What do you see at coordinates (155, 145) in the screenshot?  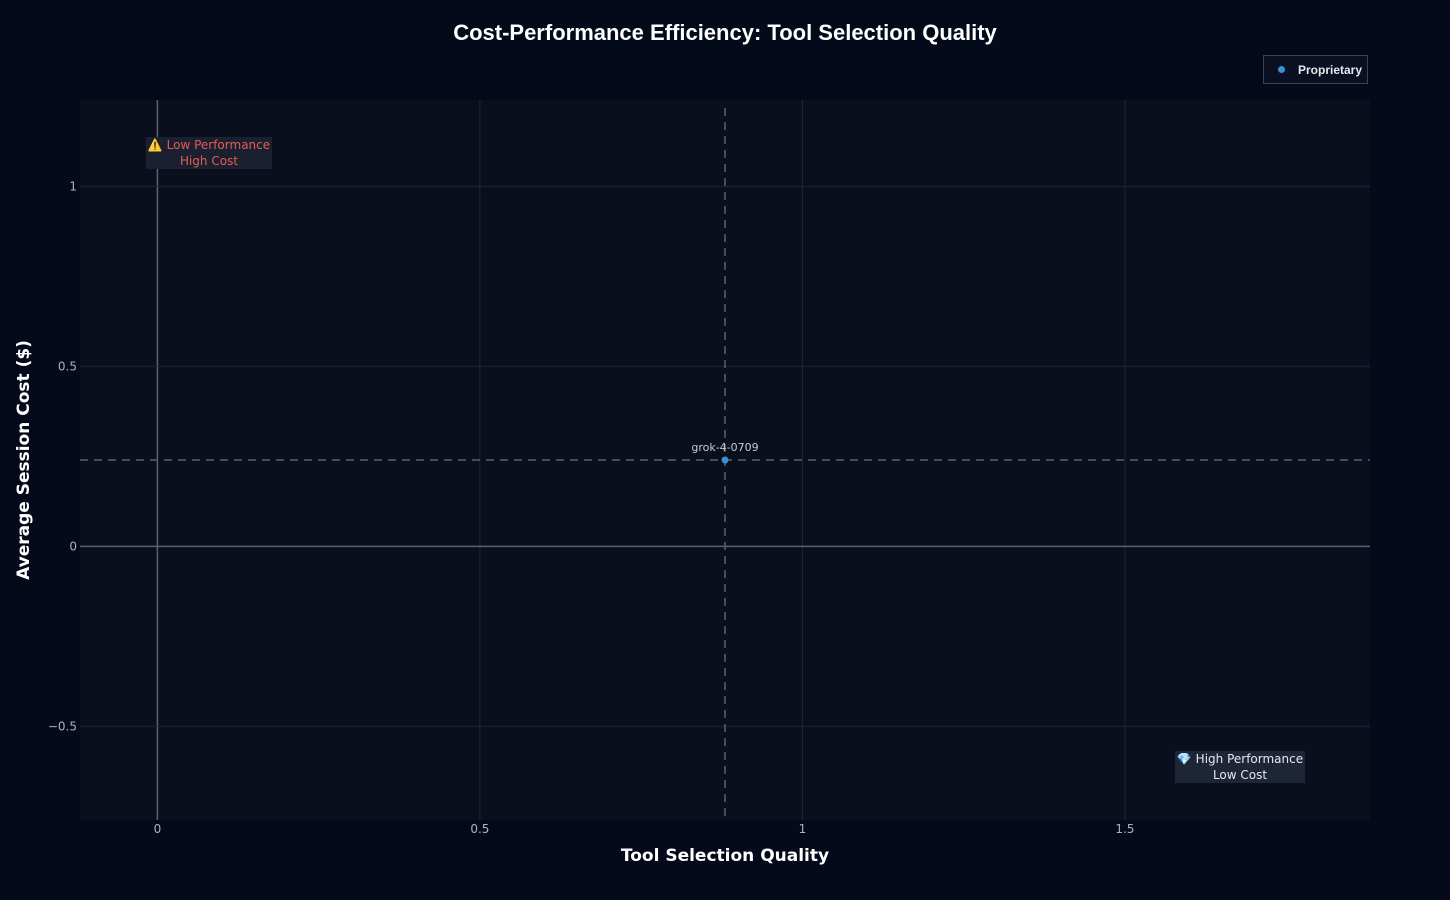 I see `warning-icon: ⚠️` at bounding box center [155, 145].